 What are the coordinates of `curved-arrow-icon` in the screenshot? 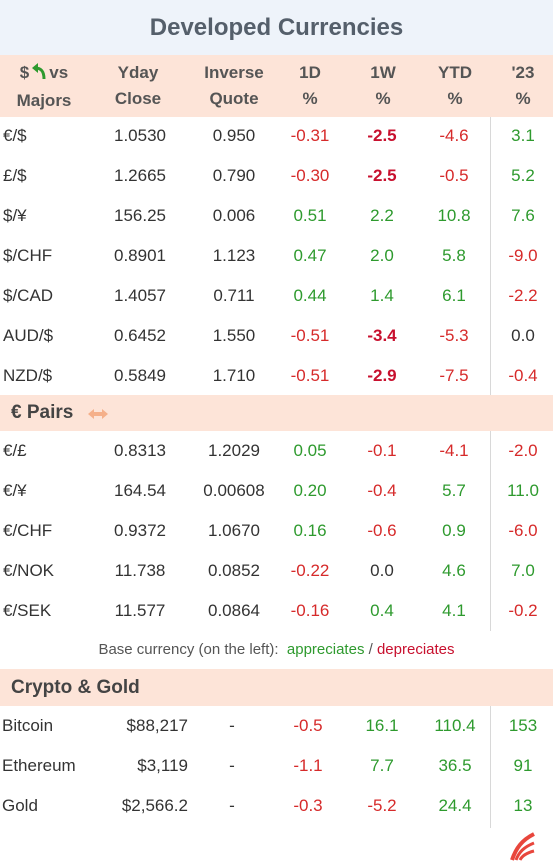 It's located at (39, 75).